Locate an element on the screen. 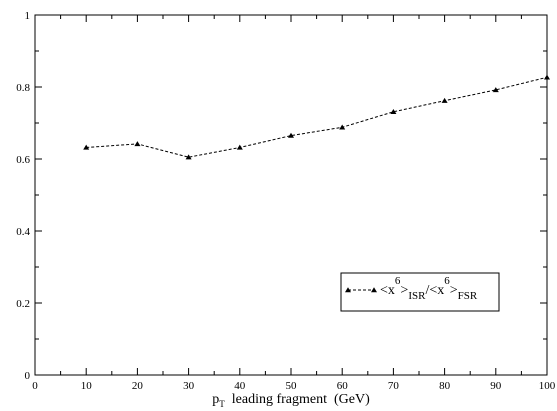  x-tick-label: 50 is located at coordinates (292, 386).